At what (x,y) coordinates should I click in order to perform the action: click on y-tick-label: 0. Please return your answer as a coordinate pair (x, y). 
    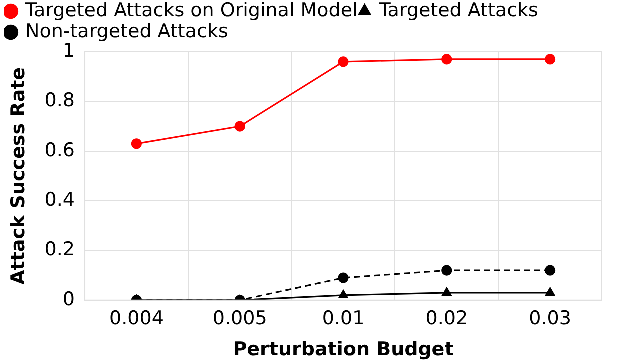
    Looking at the image, I should click on (69, 299).